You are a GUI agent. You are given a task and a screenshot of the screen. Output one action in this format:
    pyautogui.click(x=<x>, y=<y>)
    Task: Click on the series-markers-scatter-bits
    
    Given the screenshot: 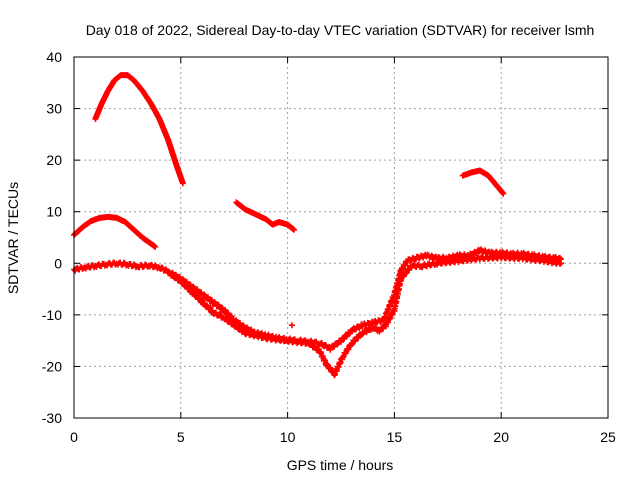 What is the action you would take?
    pyautogui.click(x=244, y=311)
    